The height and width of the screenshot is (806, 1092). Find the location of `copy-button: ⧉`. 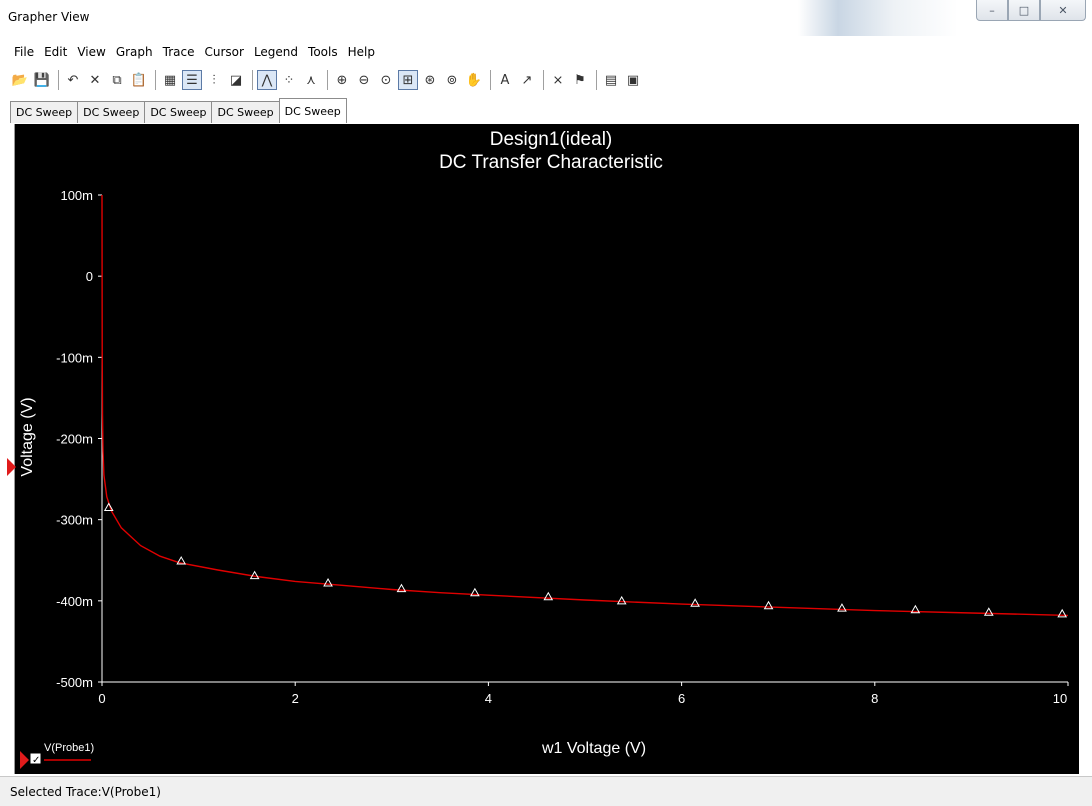

copy-button: ⧉ is located at coordinates (117, 80).